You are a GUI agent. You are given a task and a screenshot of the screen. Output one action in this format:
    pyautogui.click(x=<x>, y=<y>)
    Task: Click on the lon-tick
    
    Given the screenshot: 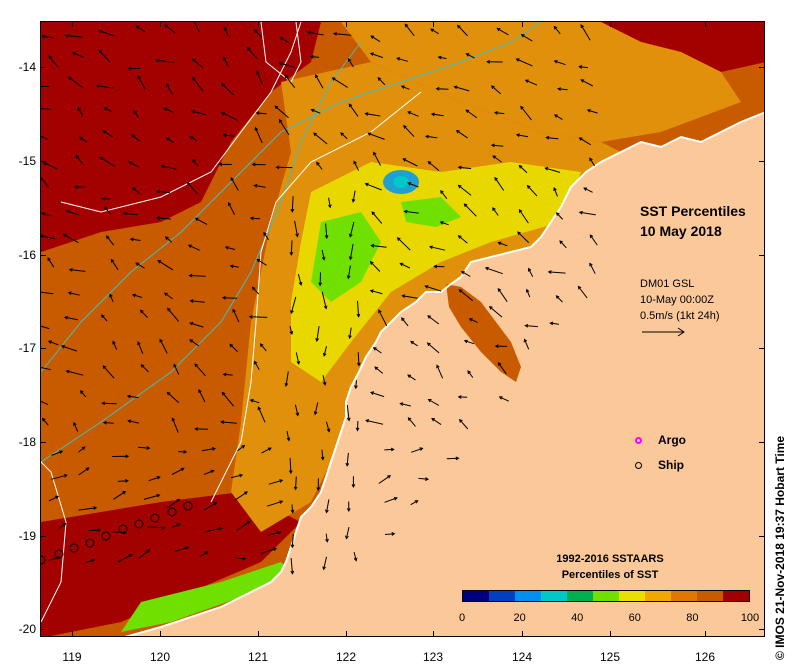 What is the action you would take?
    pyautogui.click(x=522, y=634)
    